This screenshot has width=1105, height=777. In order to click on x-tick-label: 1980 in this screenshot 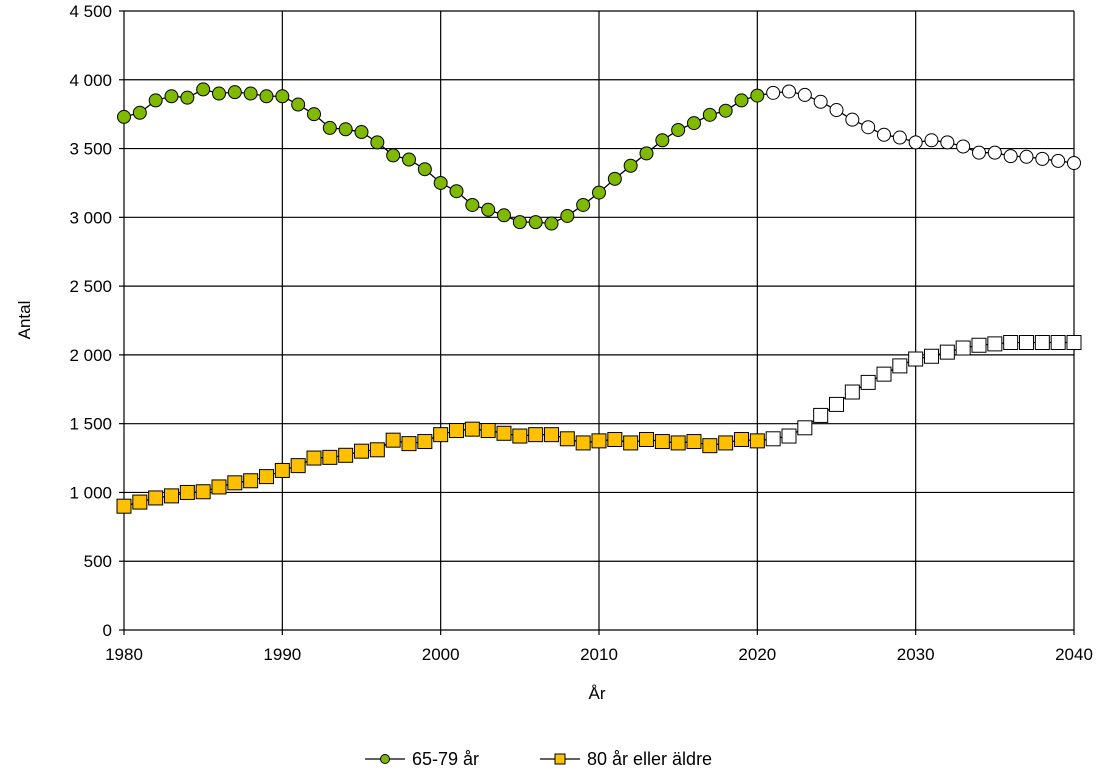, I will do `click(124, 654)`.